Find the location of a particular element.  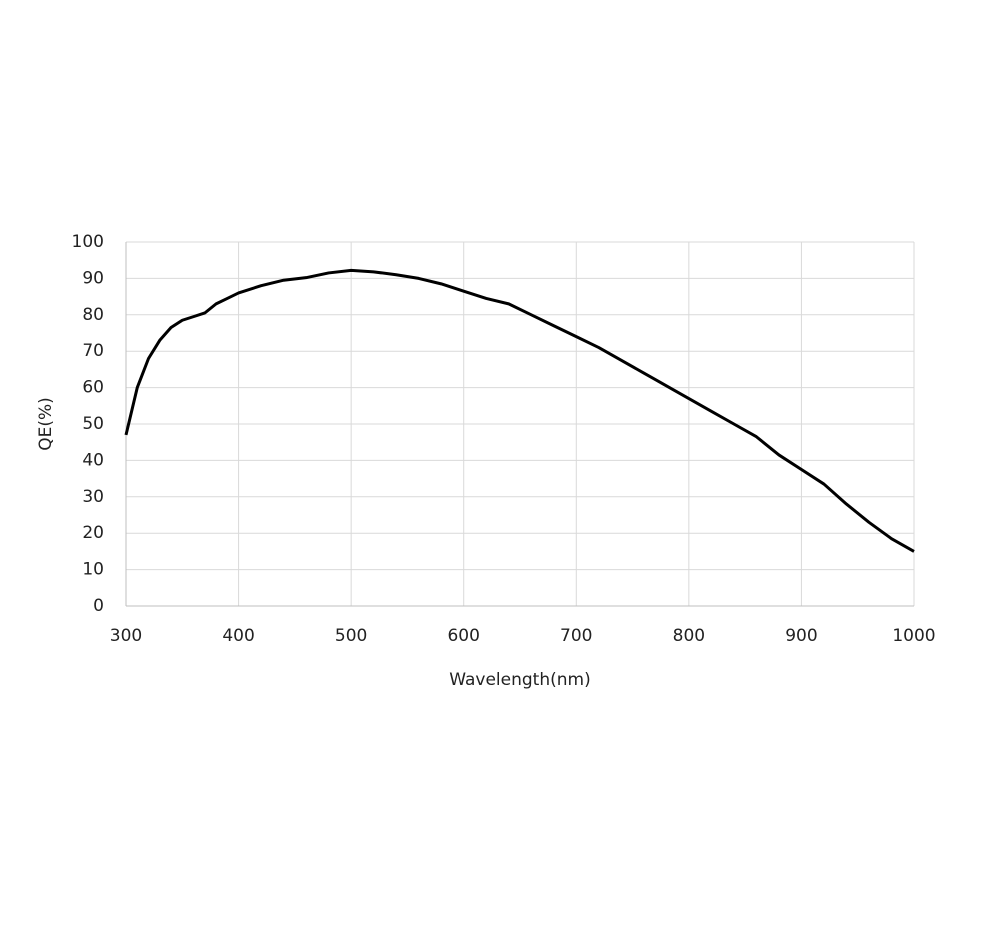

y-tick-label: 70 is located at coordinates (93, 351).